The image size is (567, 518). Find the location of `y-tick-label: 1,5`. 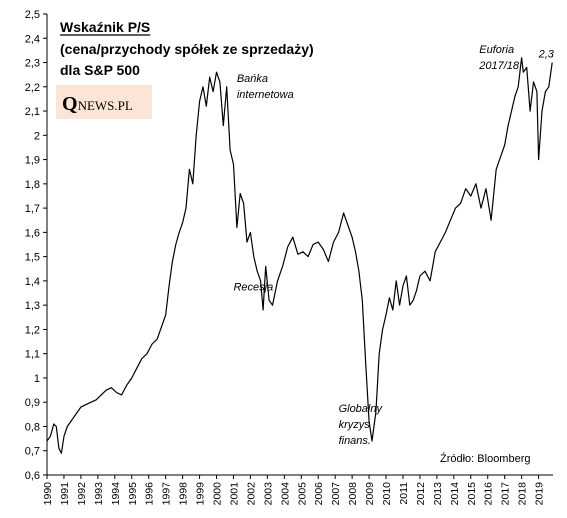

y-tick-label: 1,5 is located at coordinates (32, 258).